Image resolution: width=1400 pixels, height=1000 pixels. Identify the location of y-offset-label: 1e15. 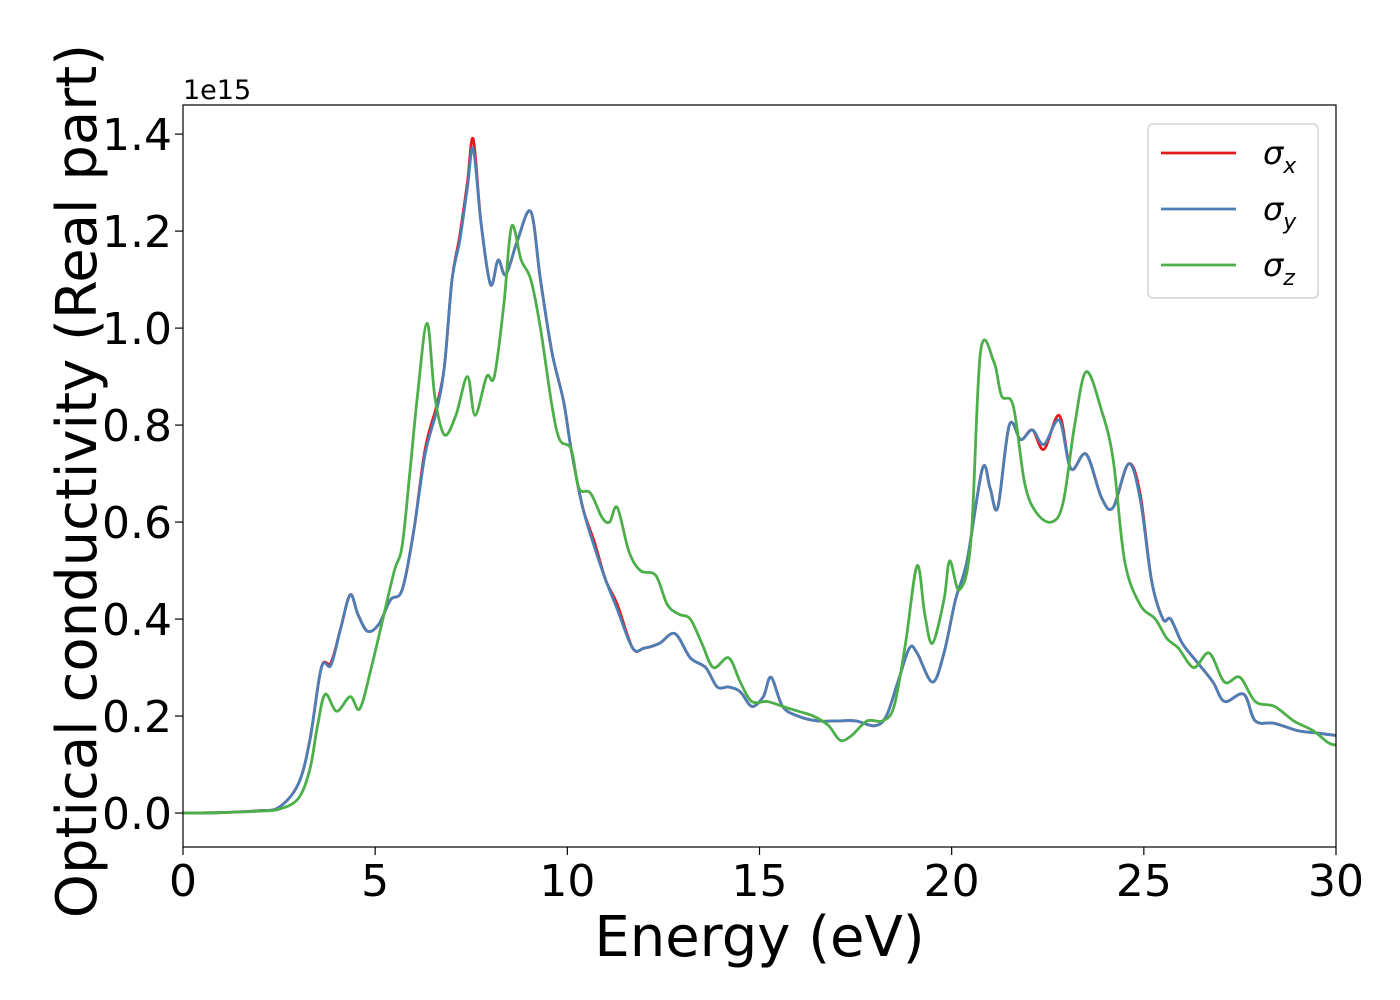
(217, 90).